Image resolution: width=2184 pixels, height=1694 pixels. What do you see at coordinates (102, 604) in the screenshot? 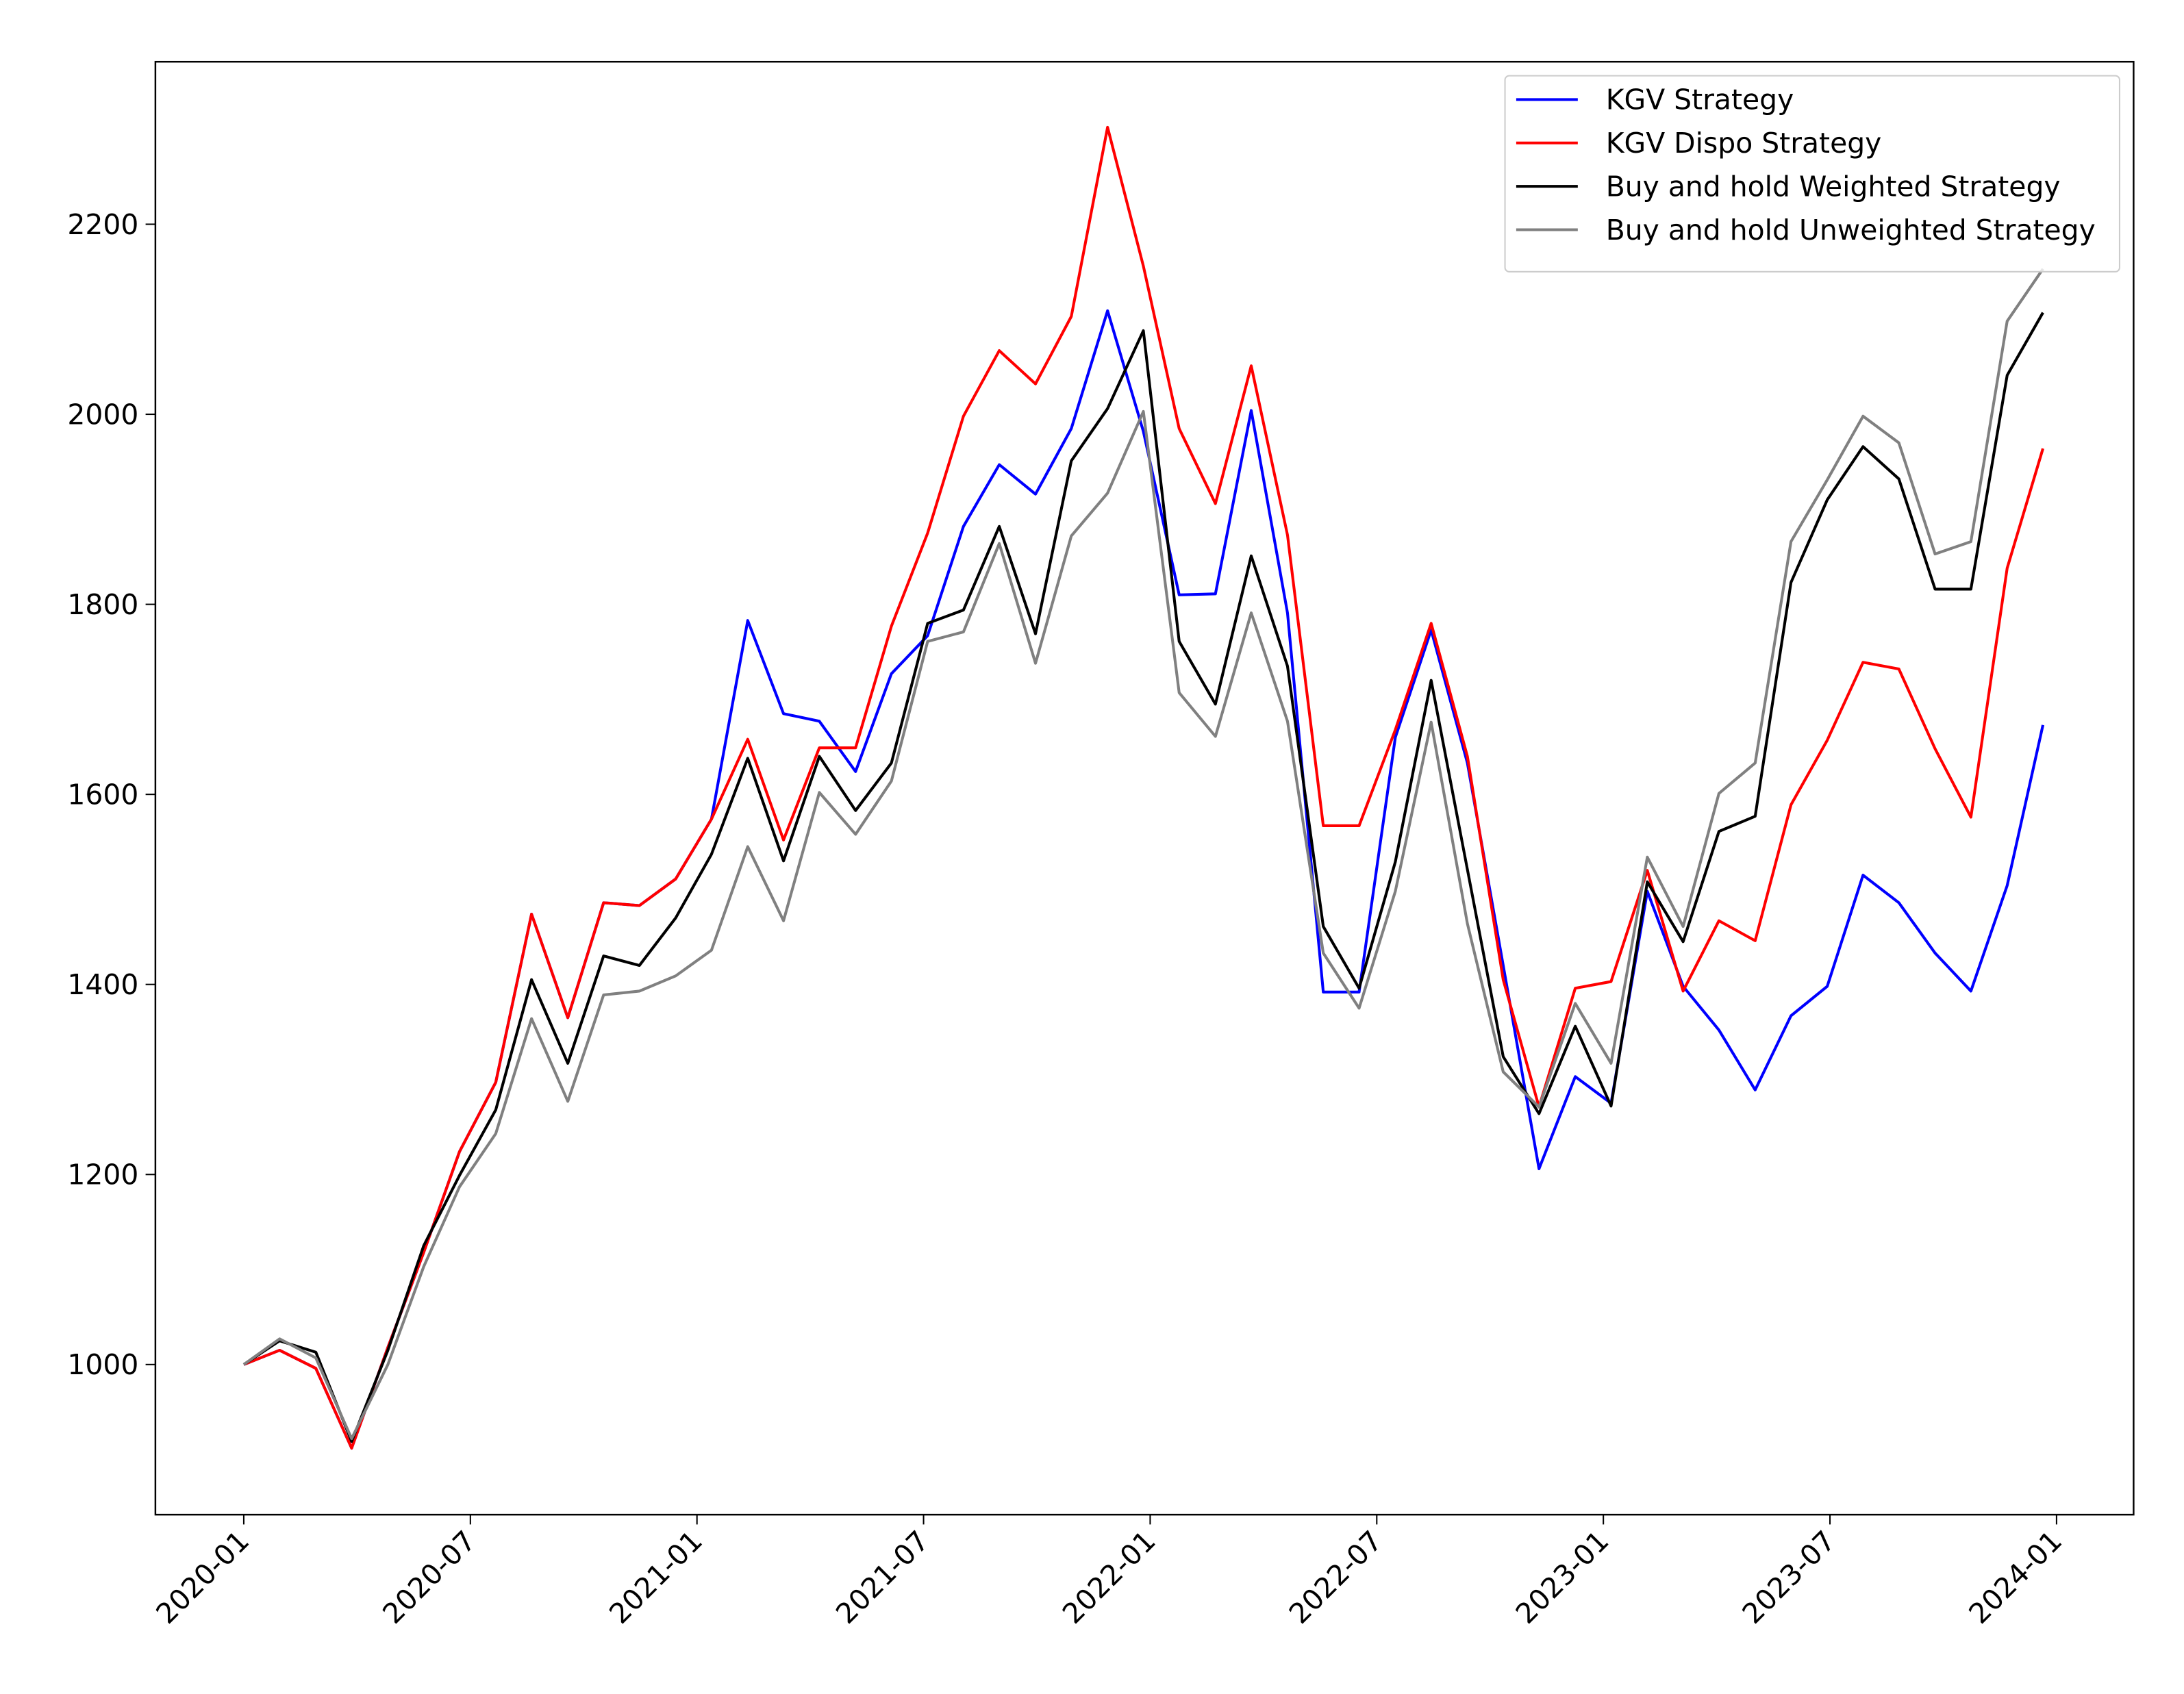
I see `y-tick-label: 1800` at bounding box center [102, 604].